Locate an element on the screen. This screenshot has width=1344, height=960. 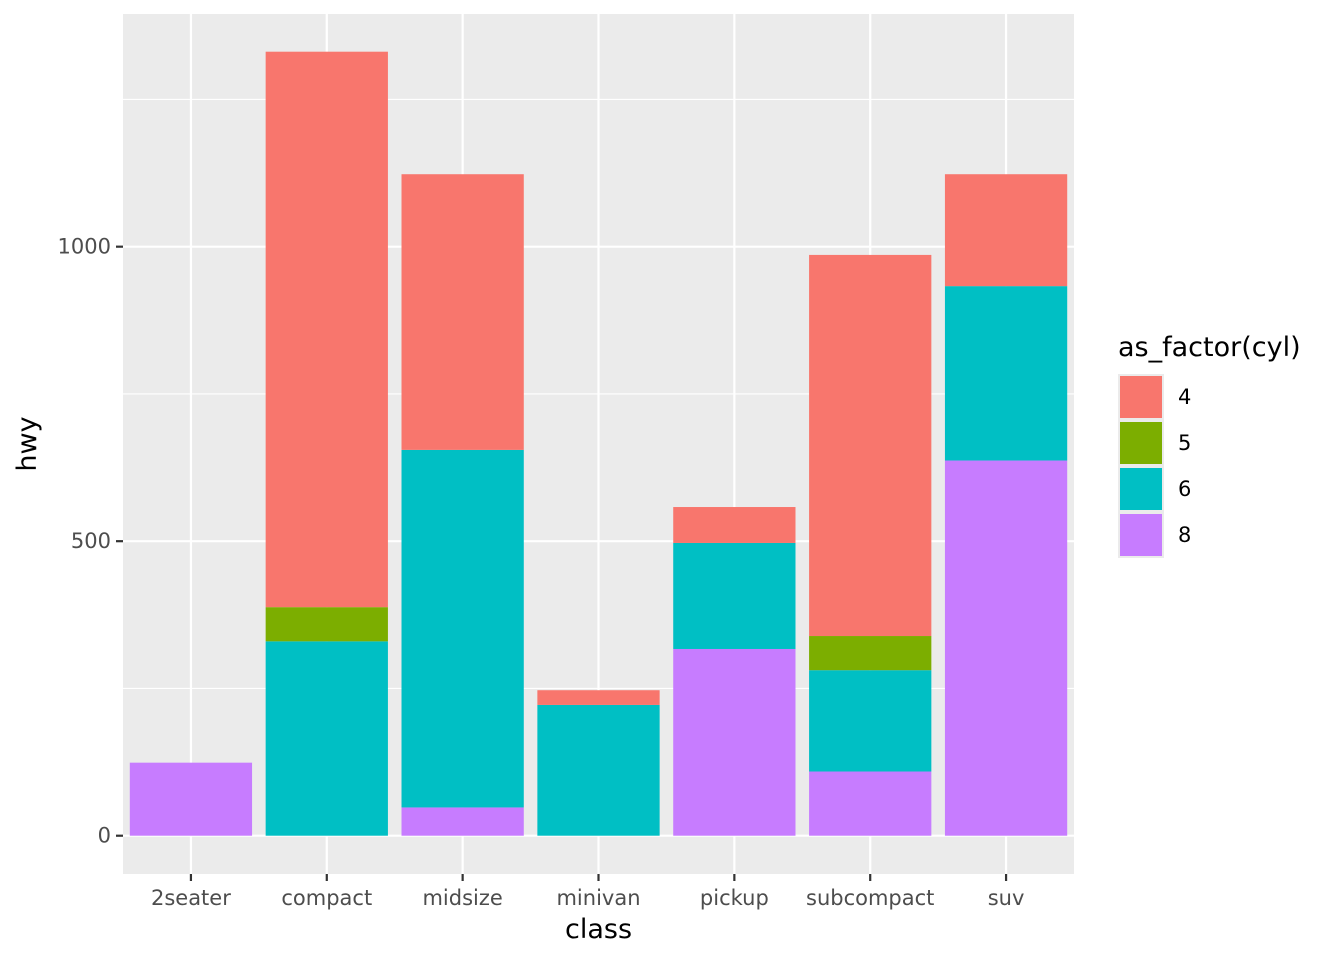
x-tick-label: 2seater is located at coordinates (191, 898).